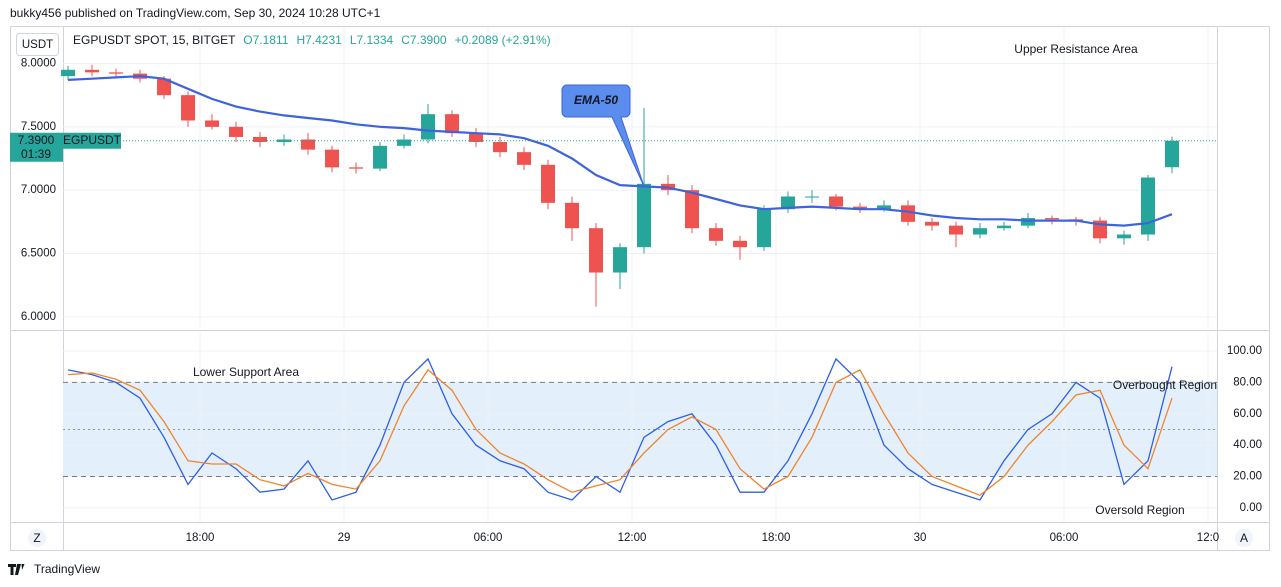 This screenshot has height=587, width=1281. Describe the element at coordinates (1165, 385) in the screenshot. I see `annotation: Overbought Region` at that location.